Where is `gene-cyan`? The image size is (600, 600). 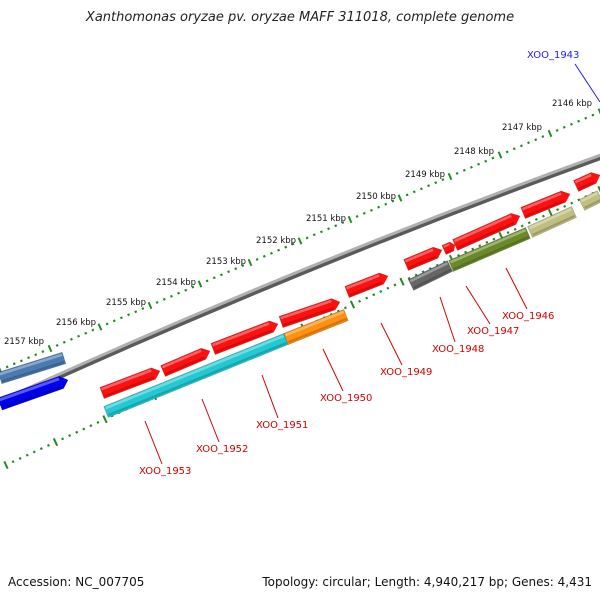 gene-cyan is located at coordinates (196, 375).